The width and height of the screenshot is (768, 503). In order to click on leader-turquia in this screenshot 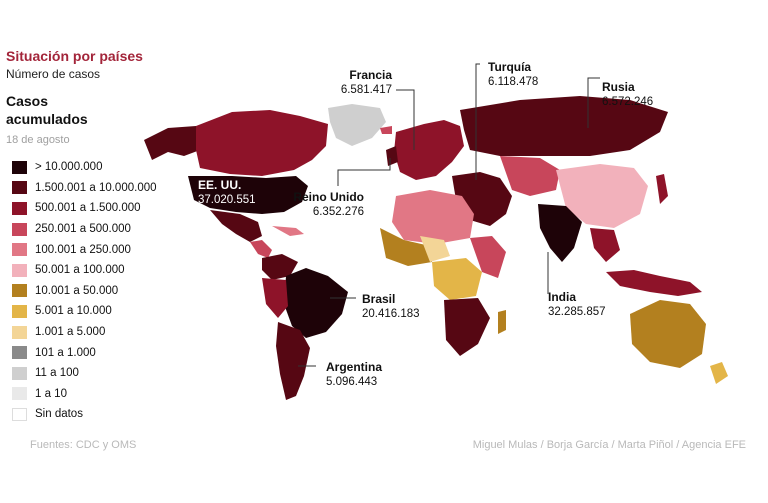, I will do `click(477, 121)`.